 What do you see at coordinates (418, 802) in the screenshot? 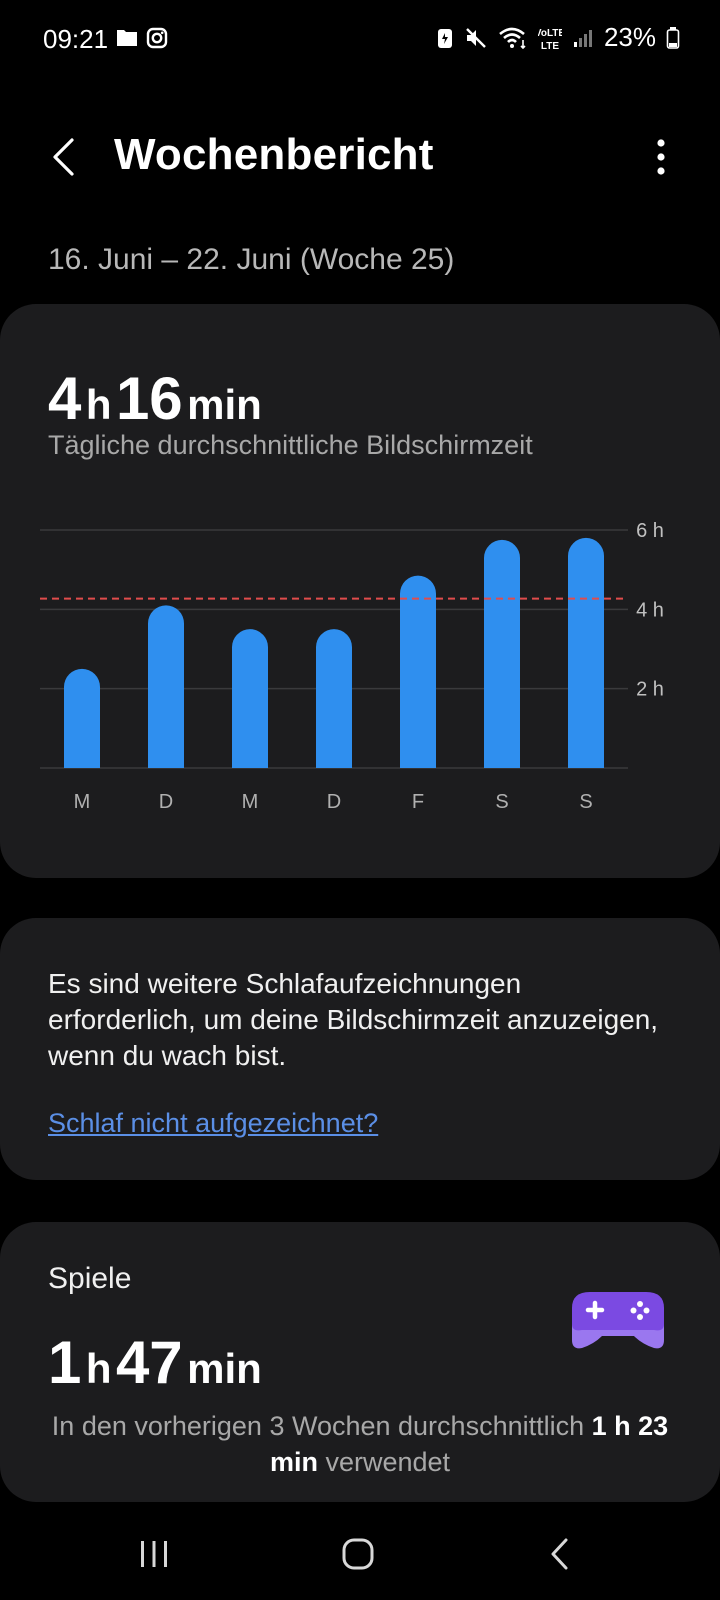
I see `day-label: F` at bounding box center [418, 802].